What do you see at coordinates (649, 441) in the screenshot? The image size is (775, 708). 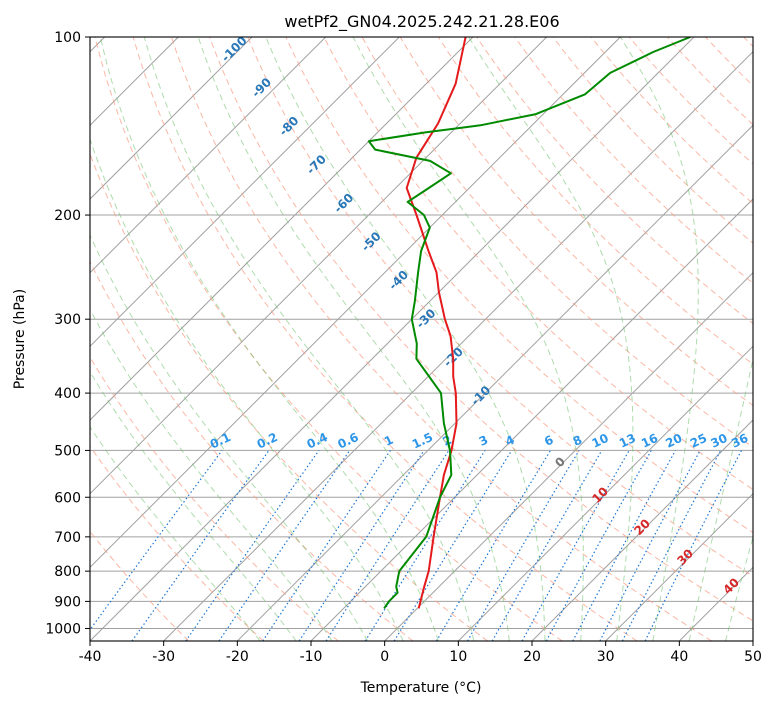 I see `mixing-ratio-label: 16` at bounding box center [649, 441].